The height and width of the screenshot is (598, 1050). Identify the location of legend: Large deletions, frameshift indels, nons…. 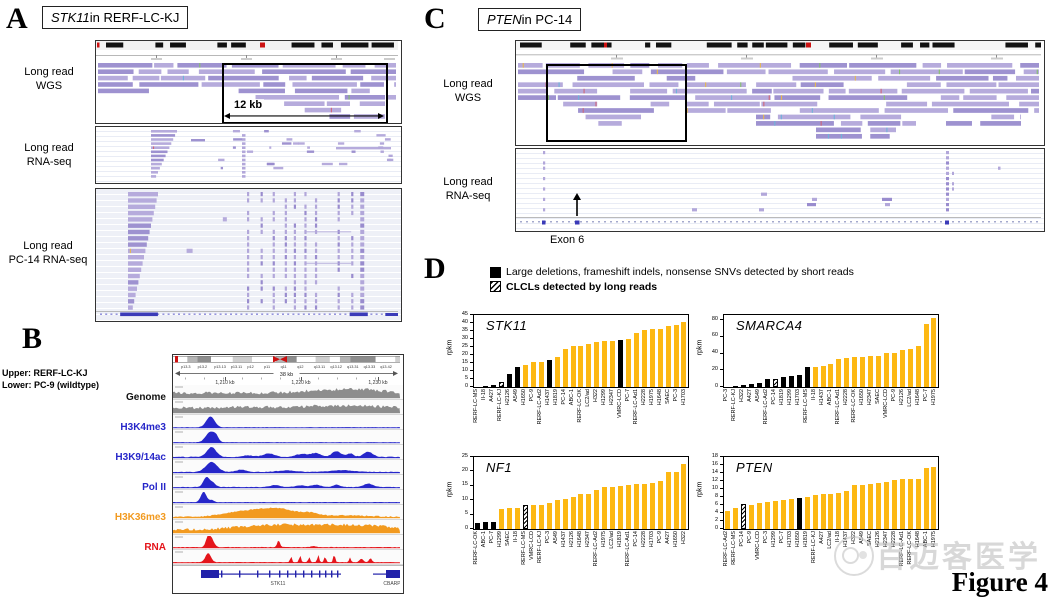
(672, 279).